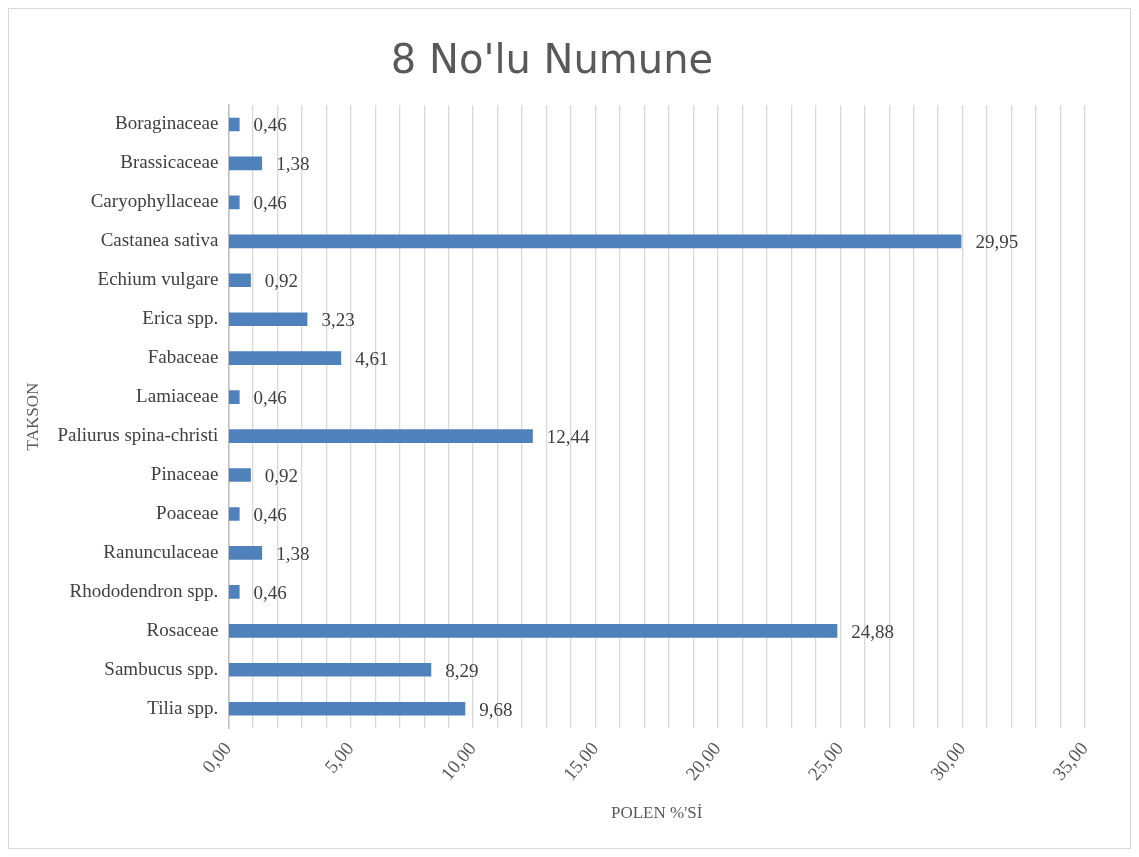 This screenshot has height=857, width=1139. What do you see at coordinates (184, 474) in the screenshot?
I see `y-tick-label: Pinaceae` at bounding box center [184, 474].